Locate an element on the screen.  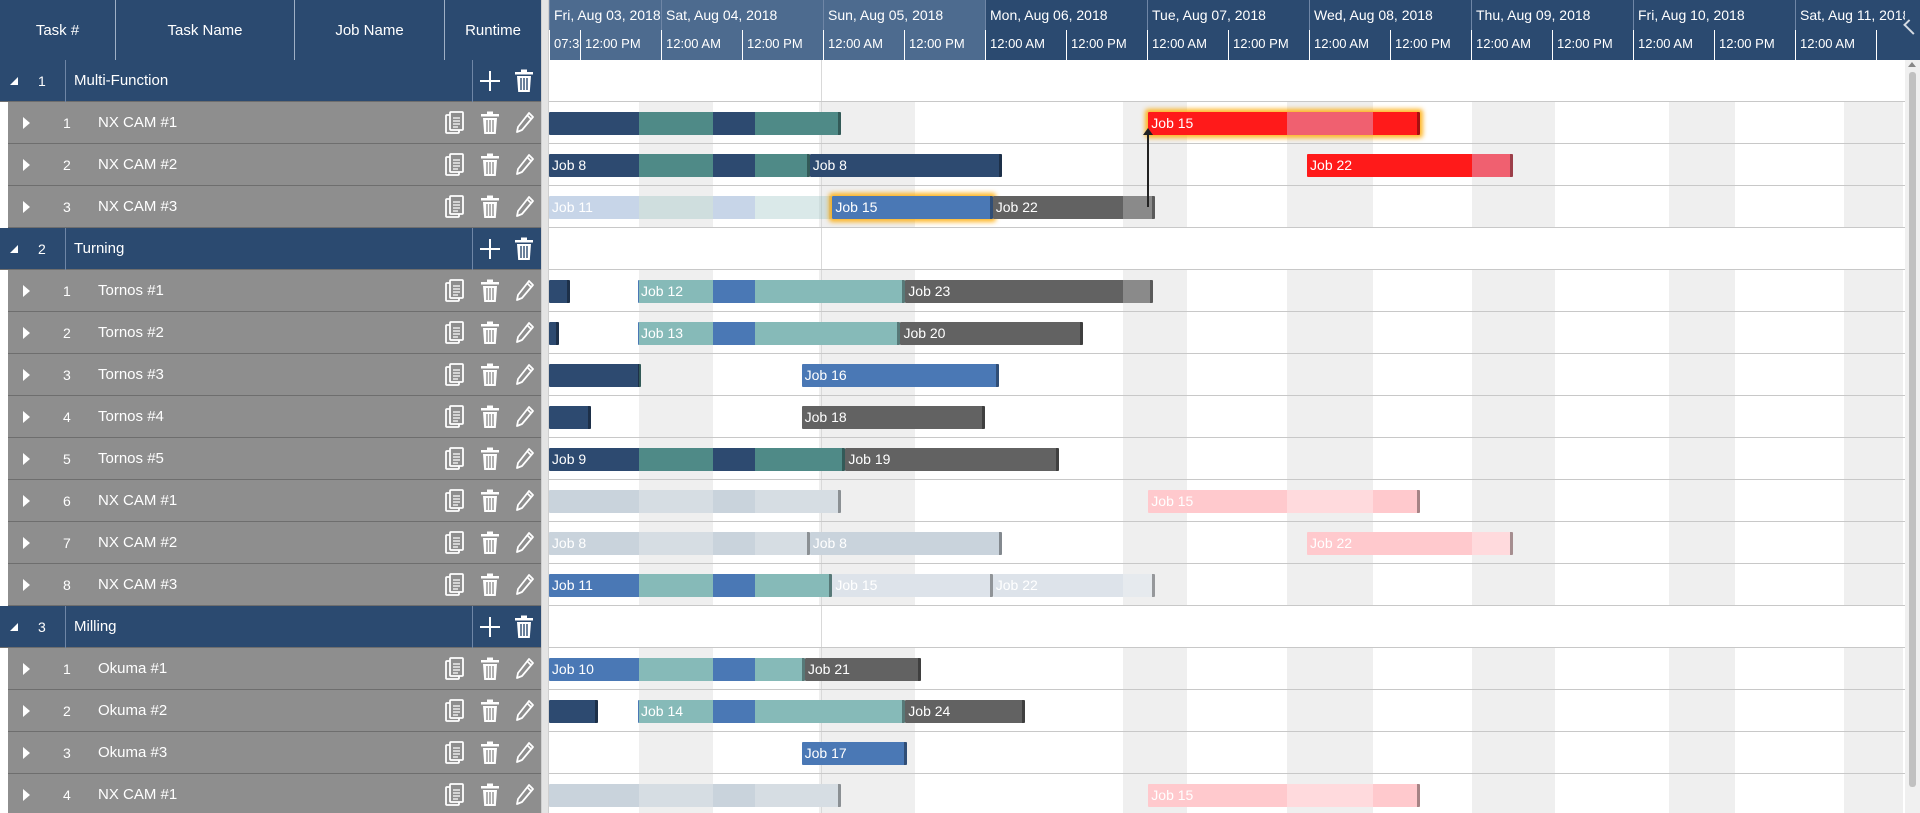
task-row: 1 NX CAM #1 is located at coordinates (274, 123).